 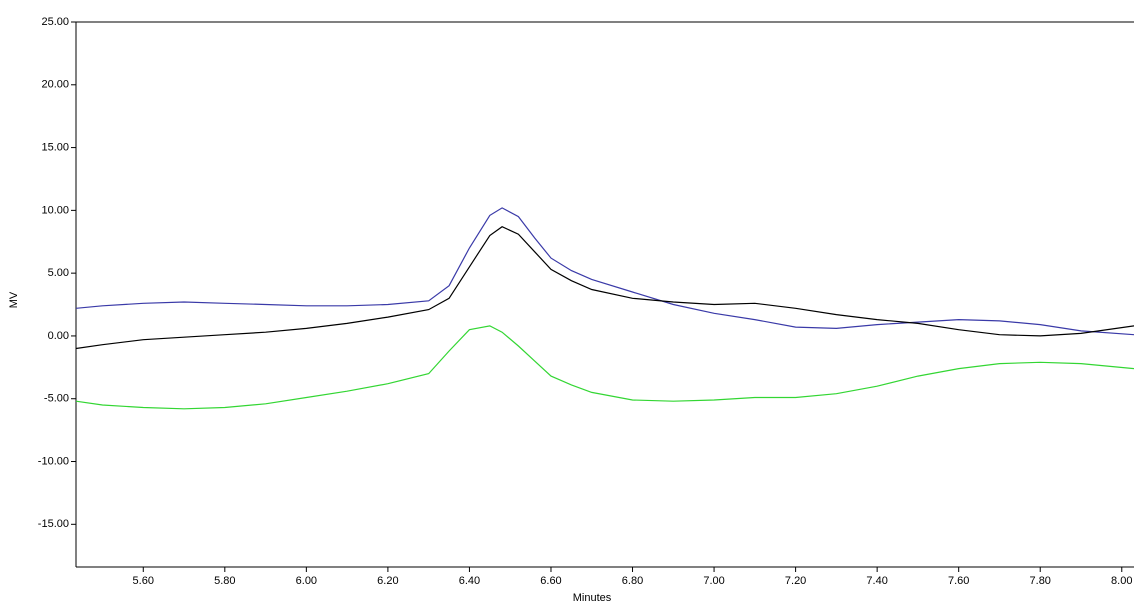 What do you see at coordinates (958, 581) in the screenshot?
I see `x-tick-label: 7.60` at bounding box center [958, 581].